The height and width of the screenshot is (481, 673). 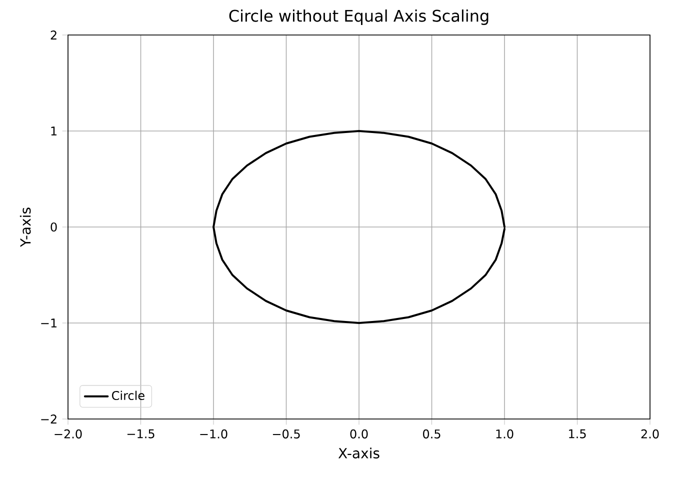 What do you see at coordinates (431, 433) in the screenshot?
I see `x-tick-label: 0.5` at bounding box center [431, 433].